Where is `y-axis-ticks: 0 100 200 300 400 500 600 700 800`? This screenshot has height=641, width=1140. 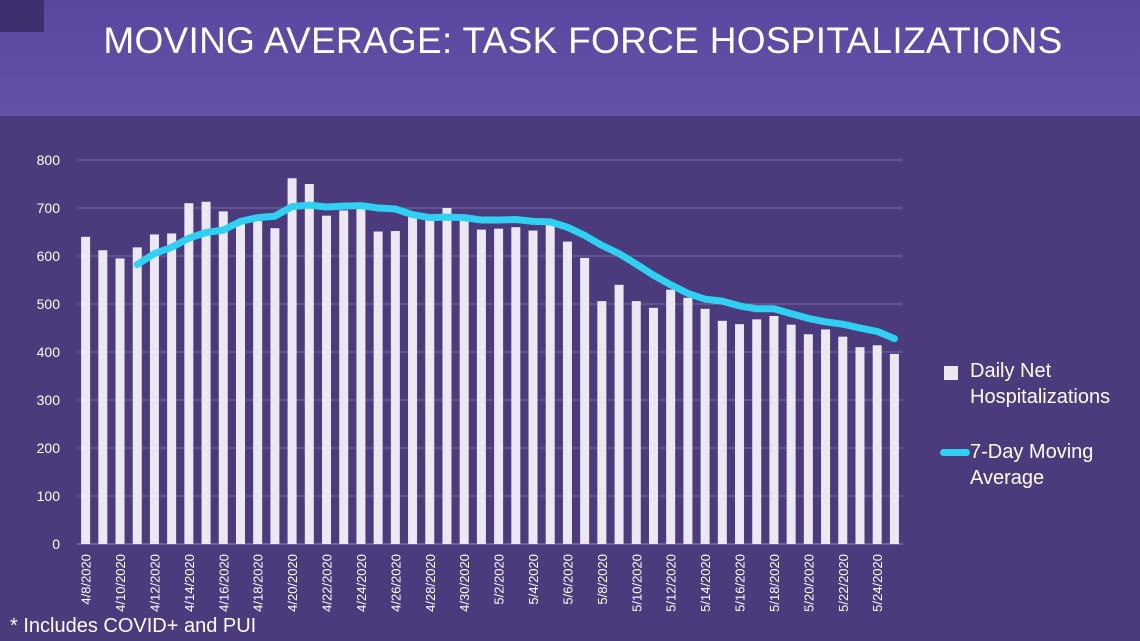 y-axis-ticks: 0 100 200 300 400 500 600 700 800 is located at coordinates (49, 352).